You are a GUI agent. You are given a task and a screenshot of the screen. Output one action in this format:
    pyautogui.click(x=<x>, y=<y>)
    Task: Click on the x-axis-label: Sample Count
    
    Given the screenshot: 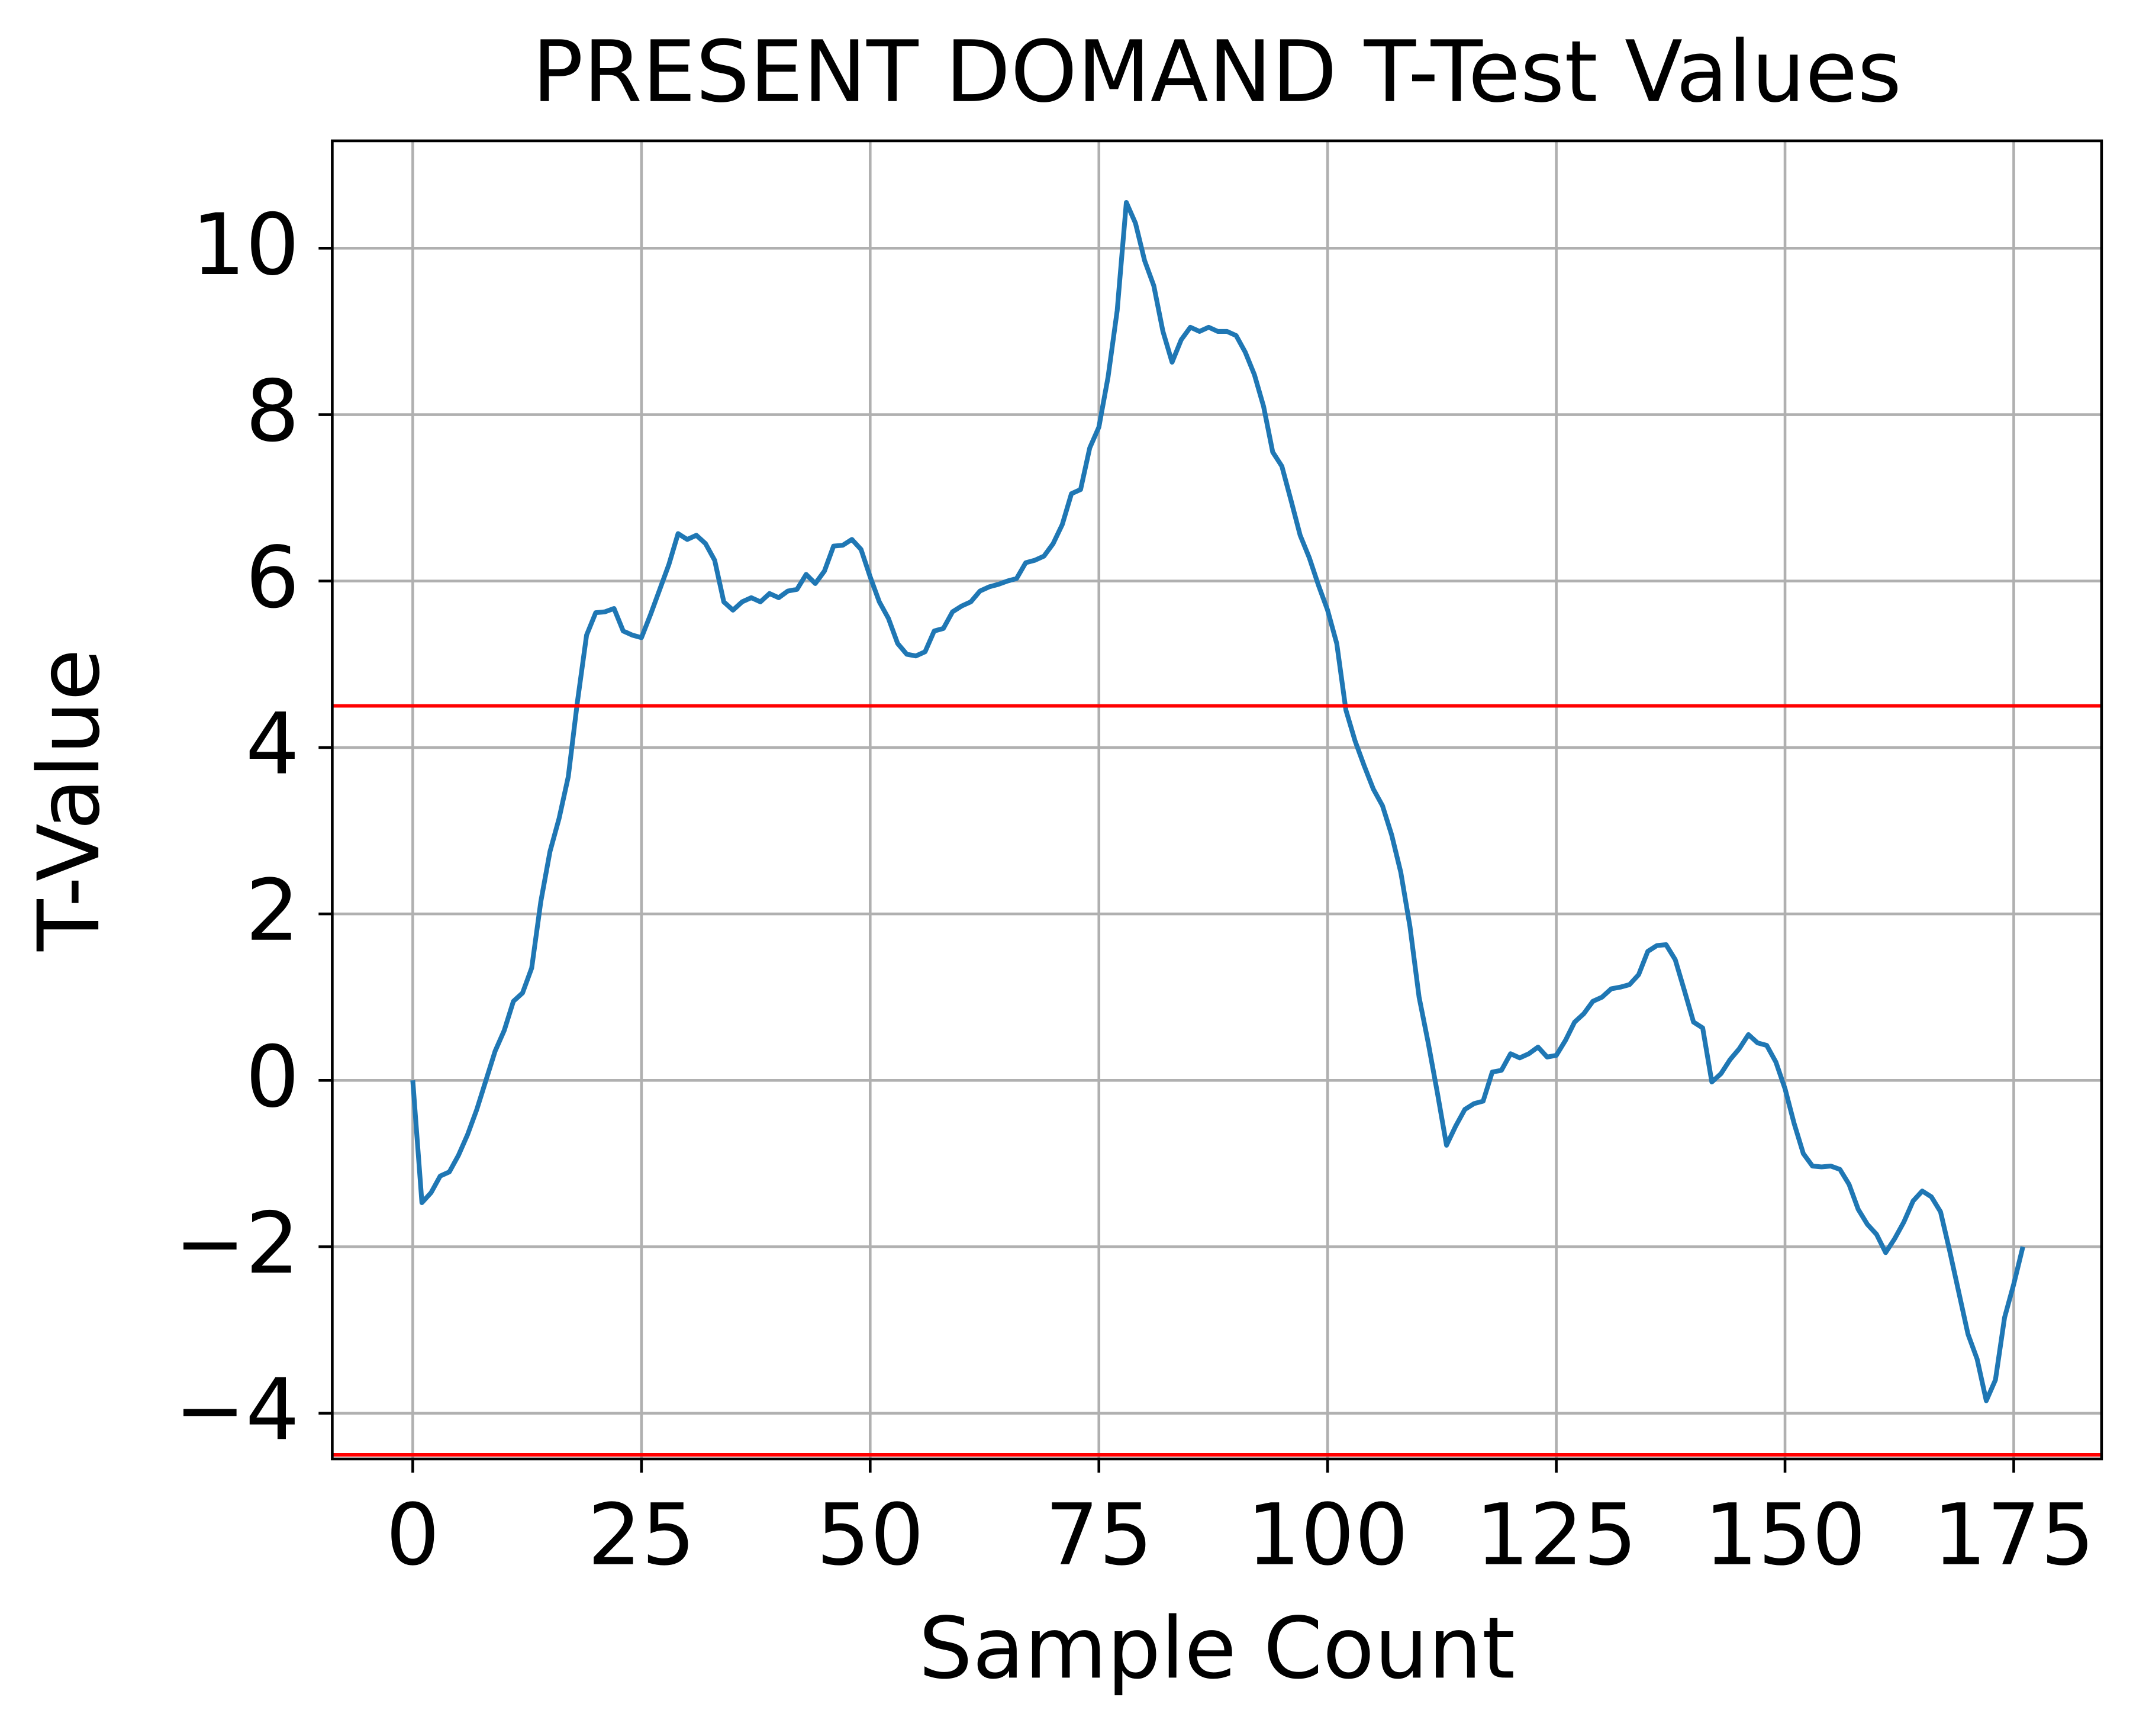 What is the action you would take?
    pyautogui.click(x=1217, y=1648)
    